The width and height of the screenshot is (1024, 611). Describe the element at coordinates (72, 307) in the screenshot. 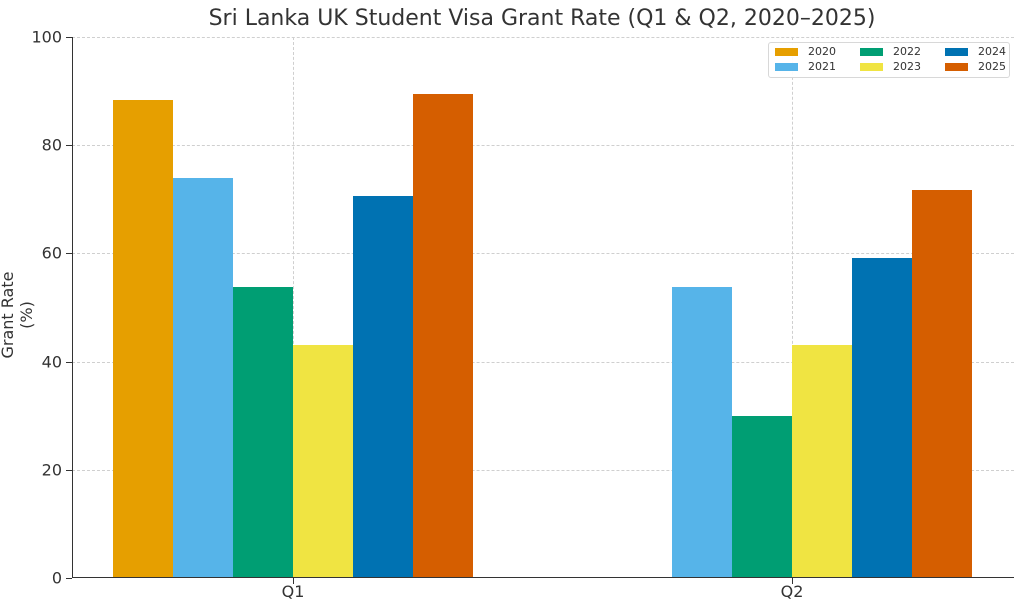

I see `y-axis` at that location.